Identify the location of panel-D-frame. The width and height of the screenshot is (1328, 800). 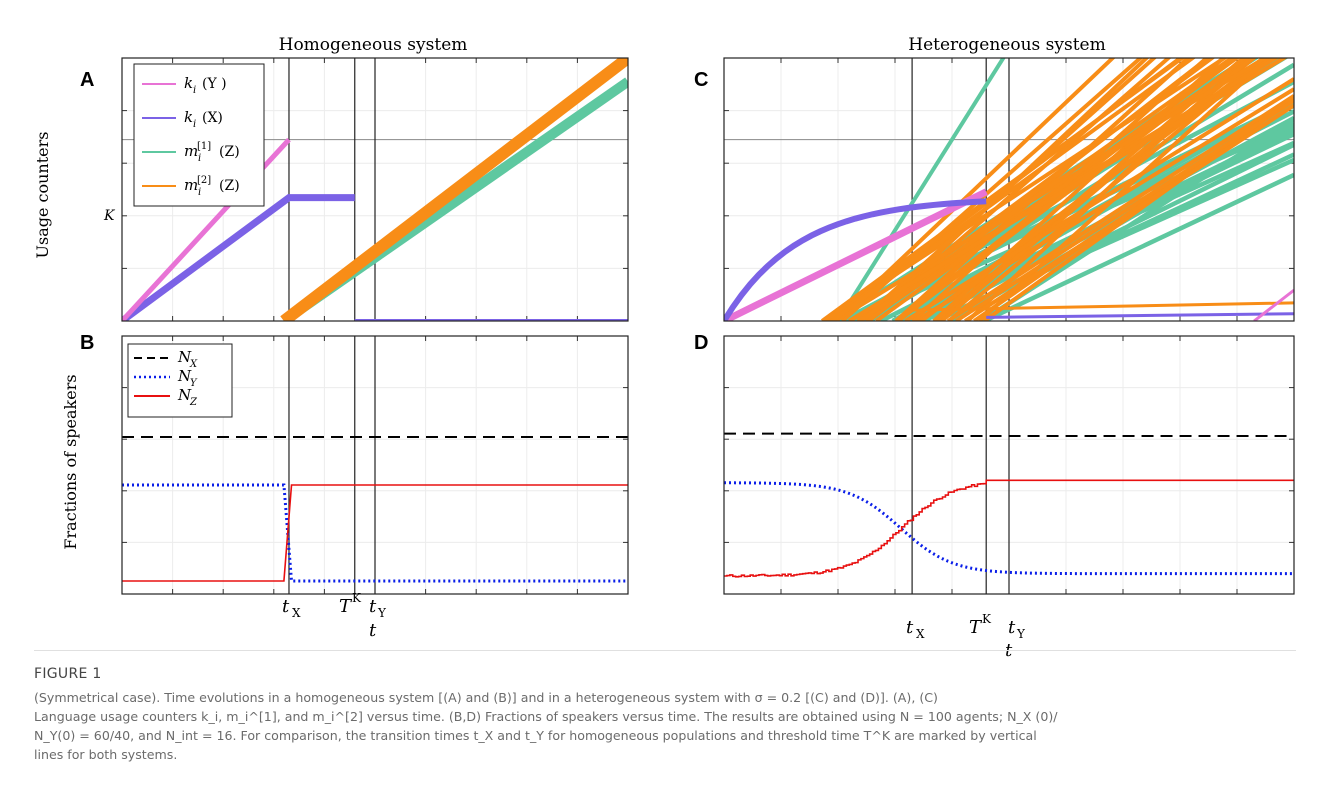
(1009, 465).